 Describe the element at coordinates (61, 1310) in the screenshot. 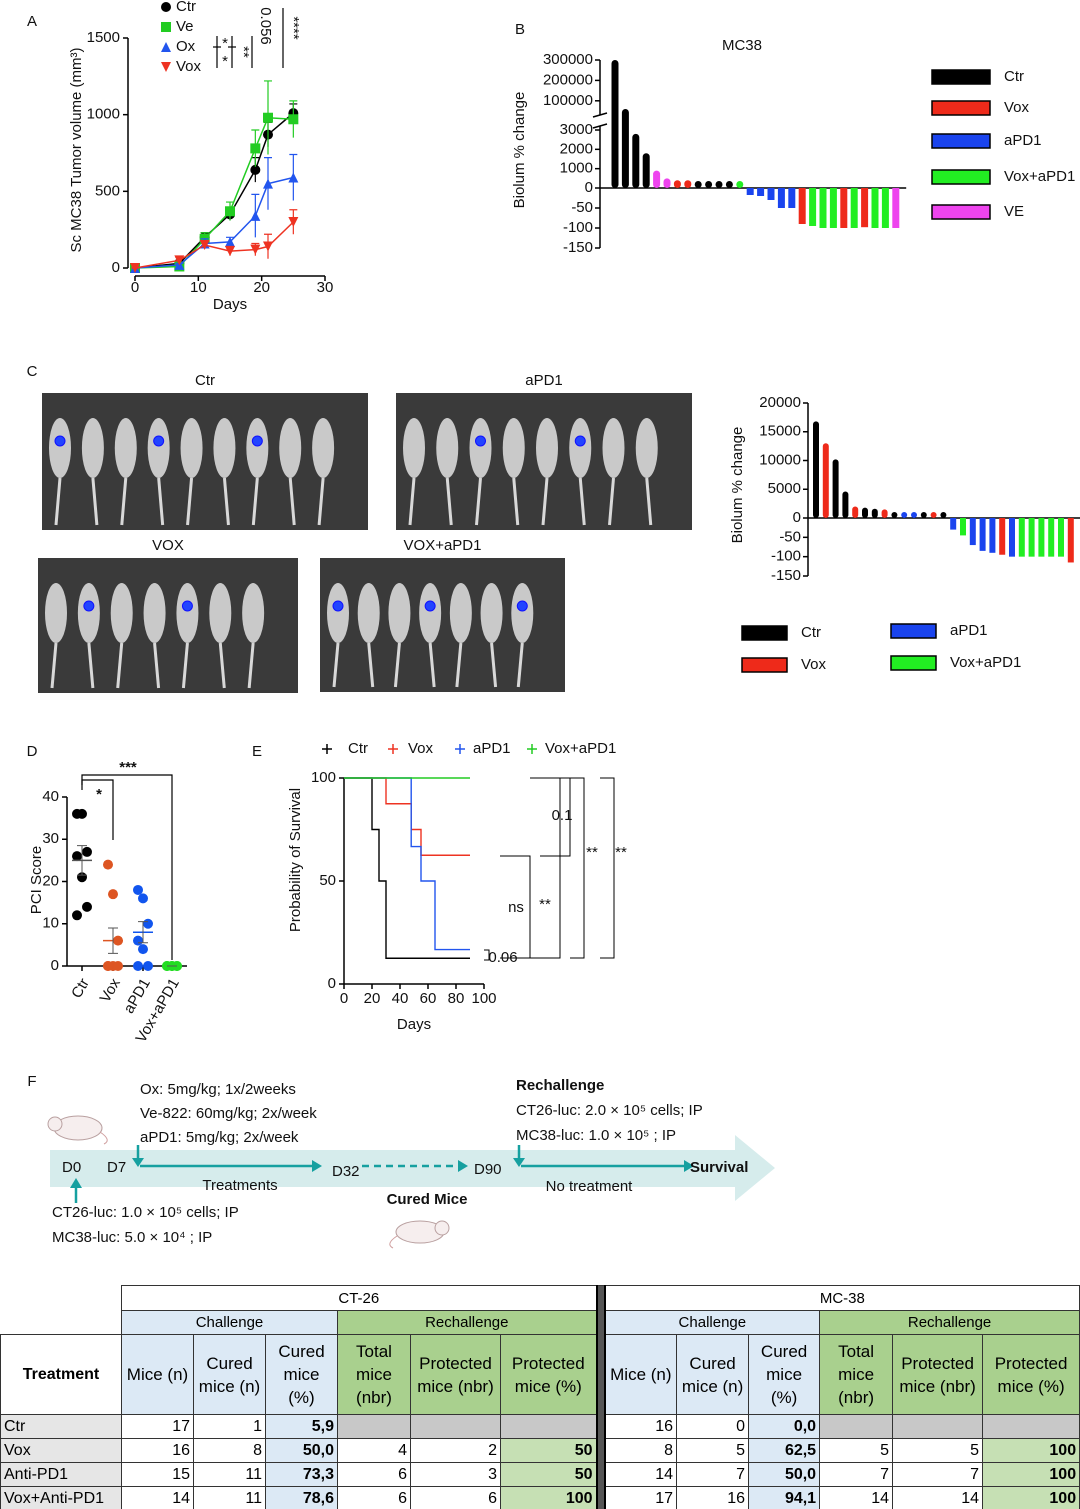

I see `blank-cell` at that location.